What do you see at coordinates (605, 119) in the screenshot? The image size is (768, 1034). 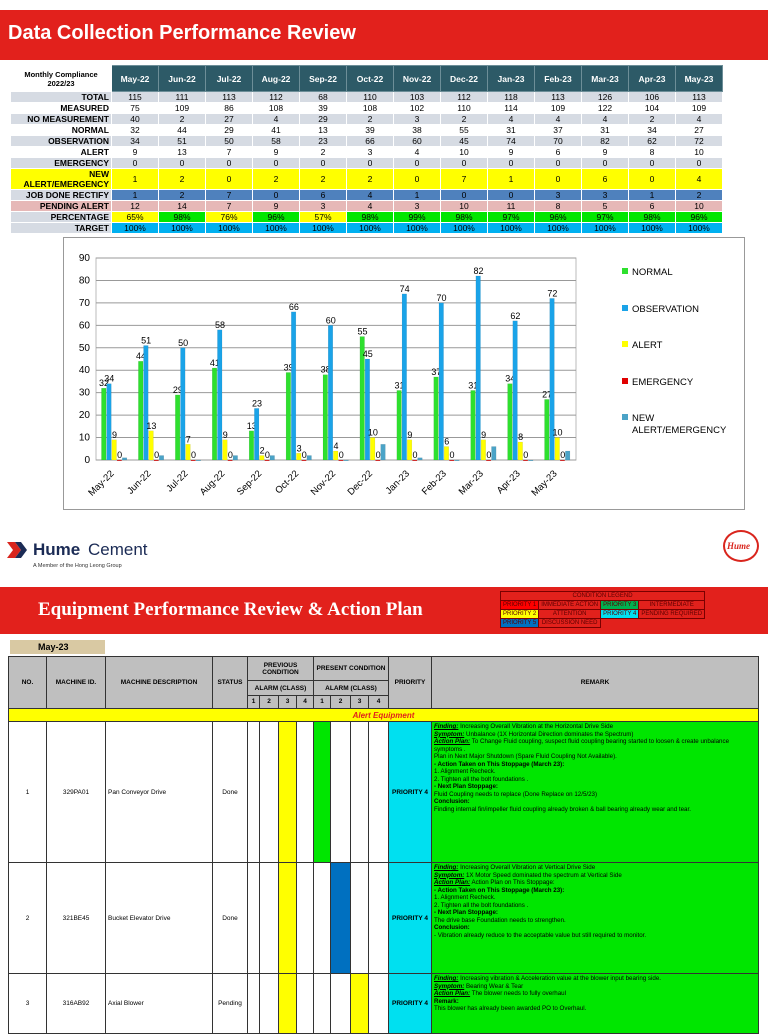 I see `cell-value: 4` at bounding box center [605, 119].